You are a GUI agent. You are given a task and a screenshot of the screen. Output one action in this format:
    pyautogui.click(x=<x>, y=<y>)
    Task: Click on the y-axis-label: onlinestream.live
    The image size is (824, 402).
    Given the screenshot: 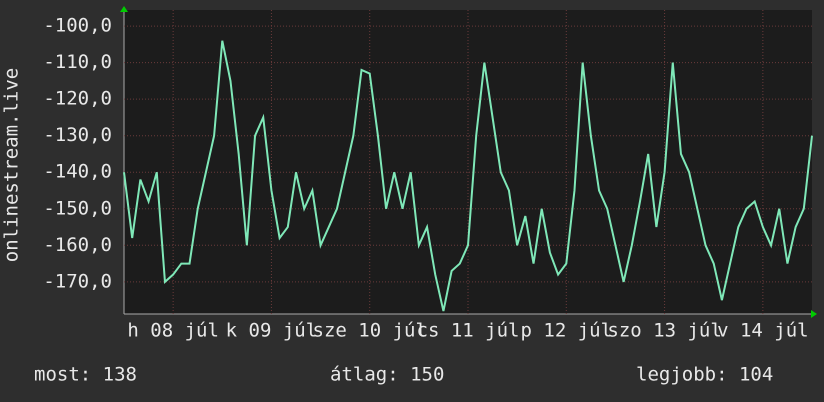 What is the action you would take?
    pyautogui.click(x=12, y=165)
    